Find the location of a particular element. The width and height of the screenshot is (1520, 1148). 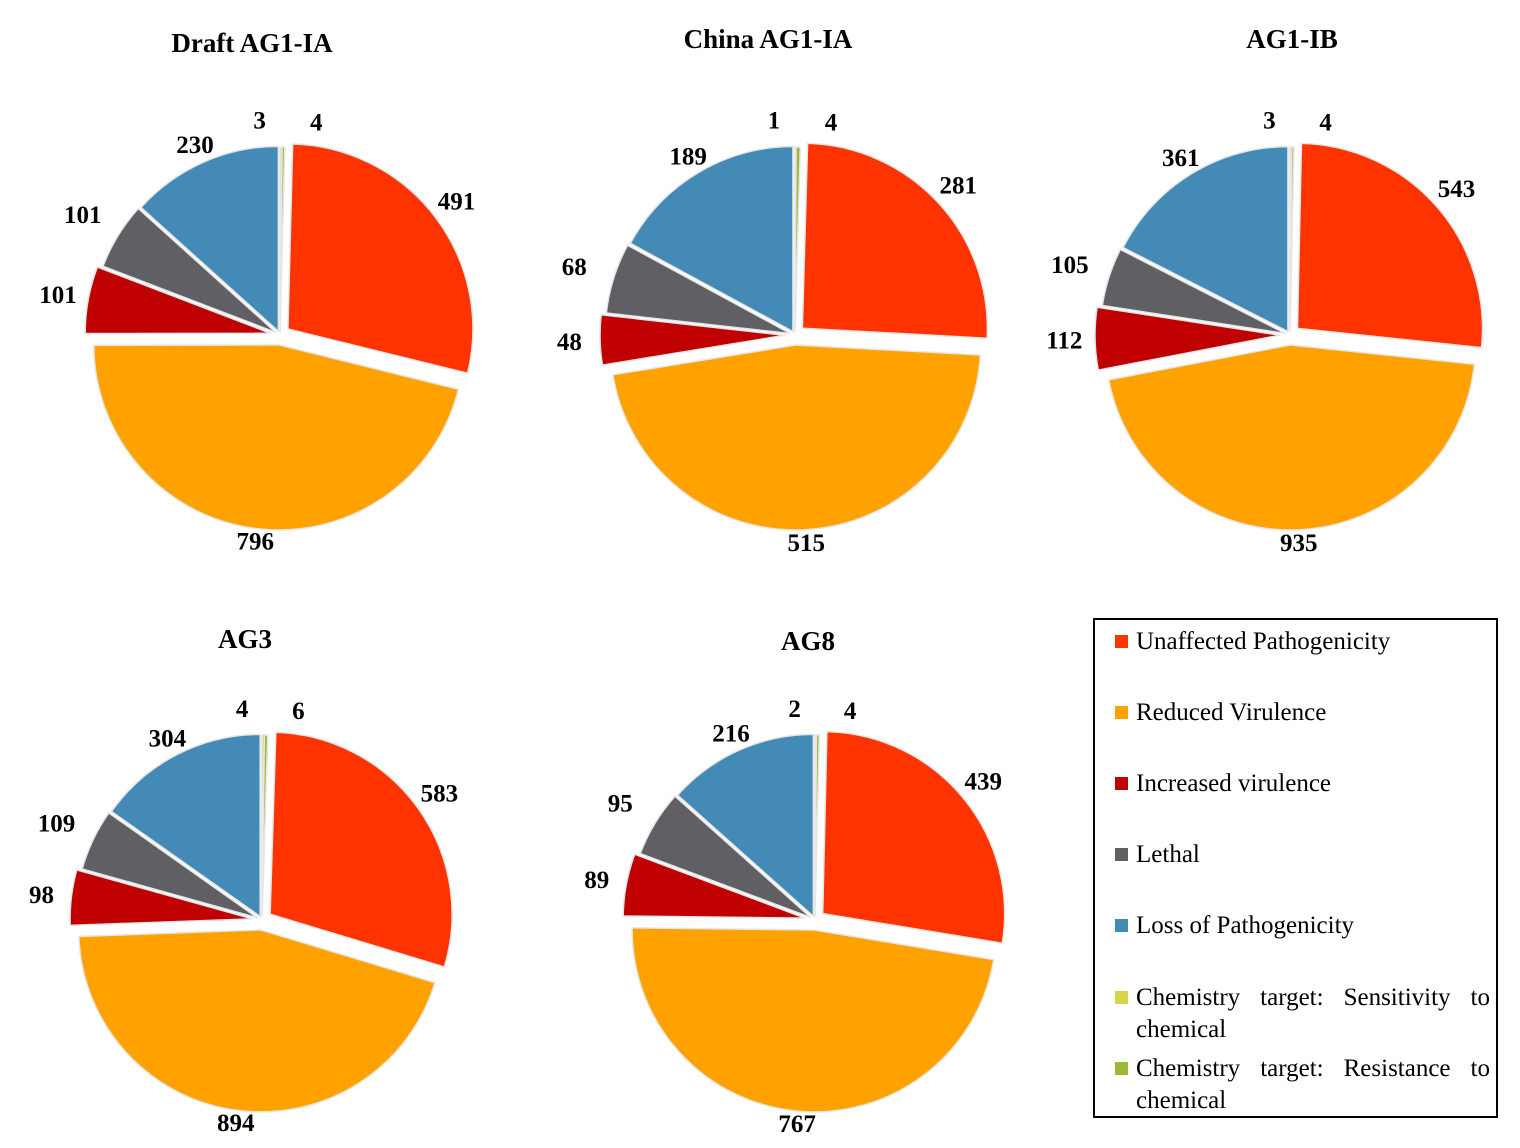

data-label-reduced-virulence: 767 is located at coordinates (797, 1124).